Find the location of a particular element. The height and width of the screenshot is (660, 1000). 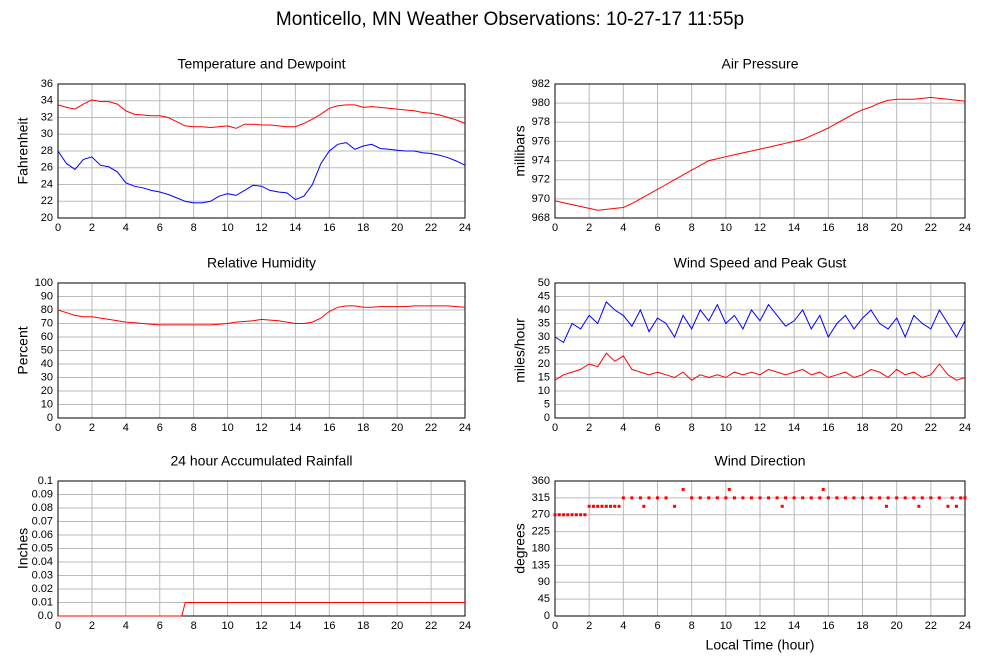

y-tick-label: 0.06 is located at coordinates (42, 535).